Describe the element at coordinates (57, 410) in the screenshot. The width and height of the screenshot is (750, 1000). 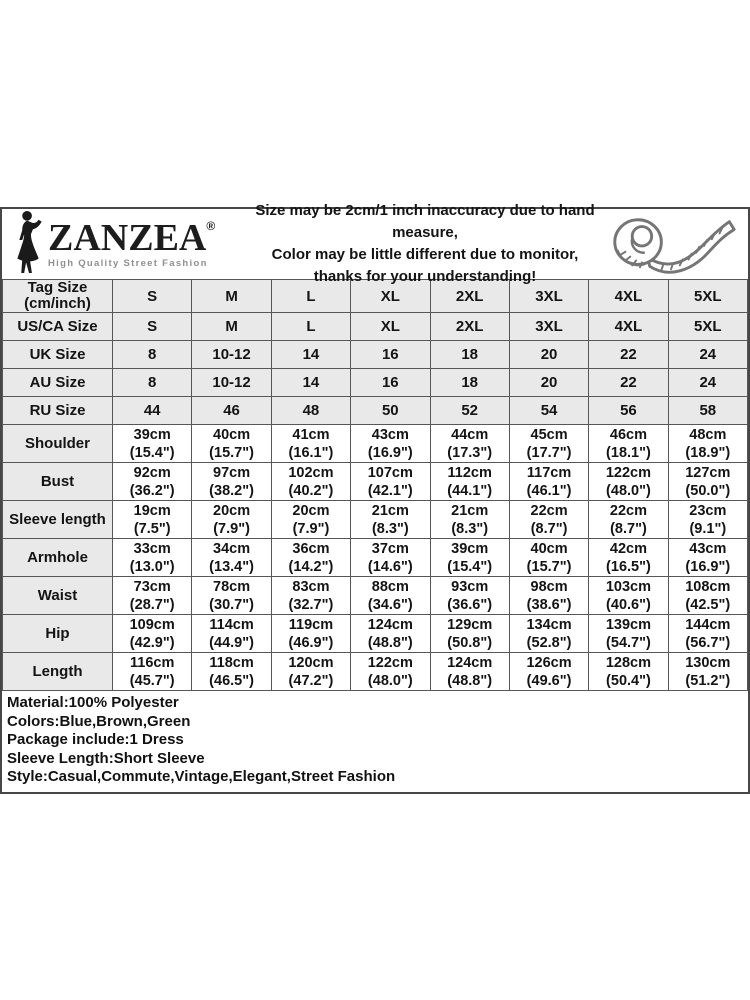
I see `row-label: RU Size` at that location.